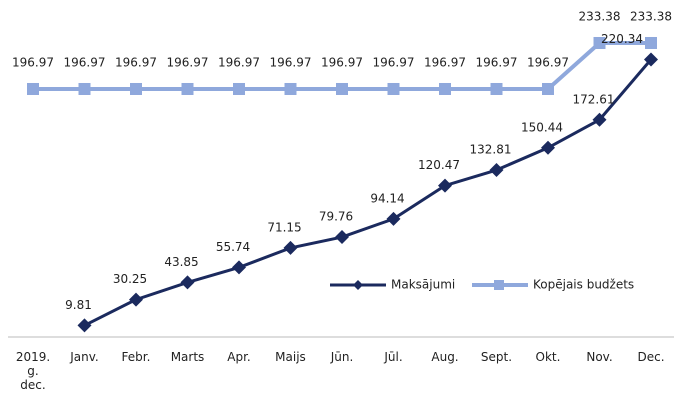 This screenshot has width=674, height=401. I want to click on x-tick-label: Febr., so click(136, 357).